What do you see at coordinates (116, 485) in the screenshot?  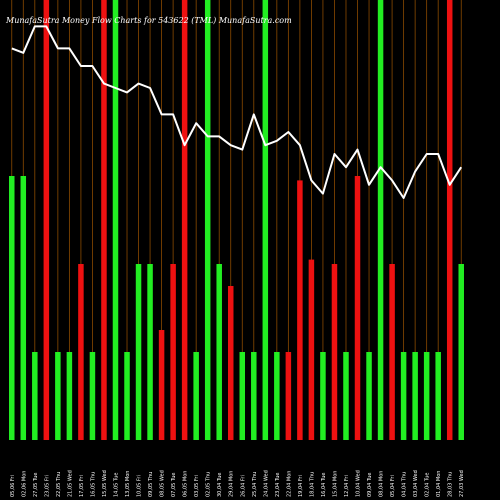 I see `x-tick-label: 14,05 Tue` at bounding box center [116, 485].